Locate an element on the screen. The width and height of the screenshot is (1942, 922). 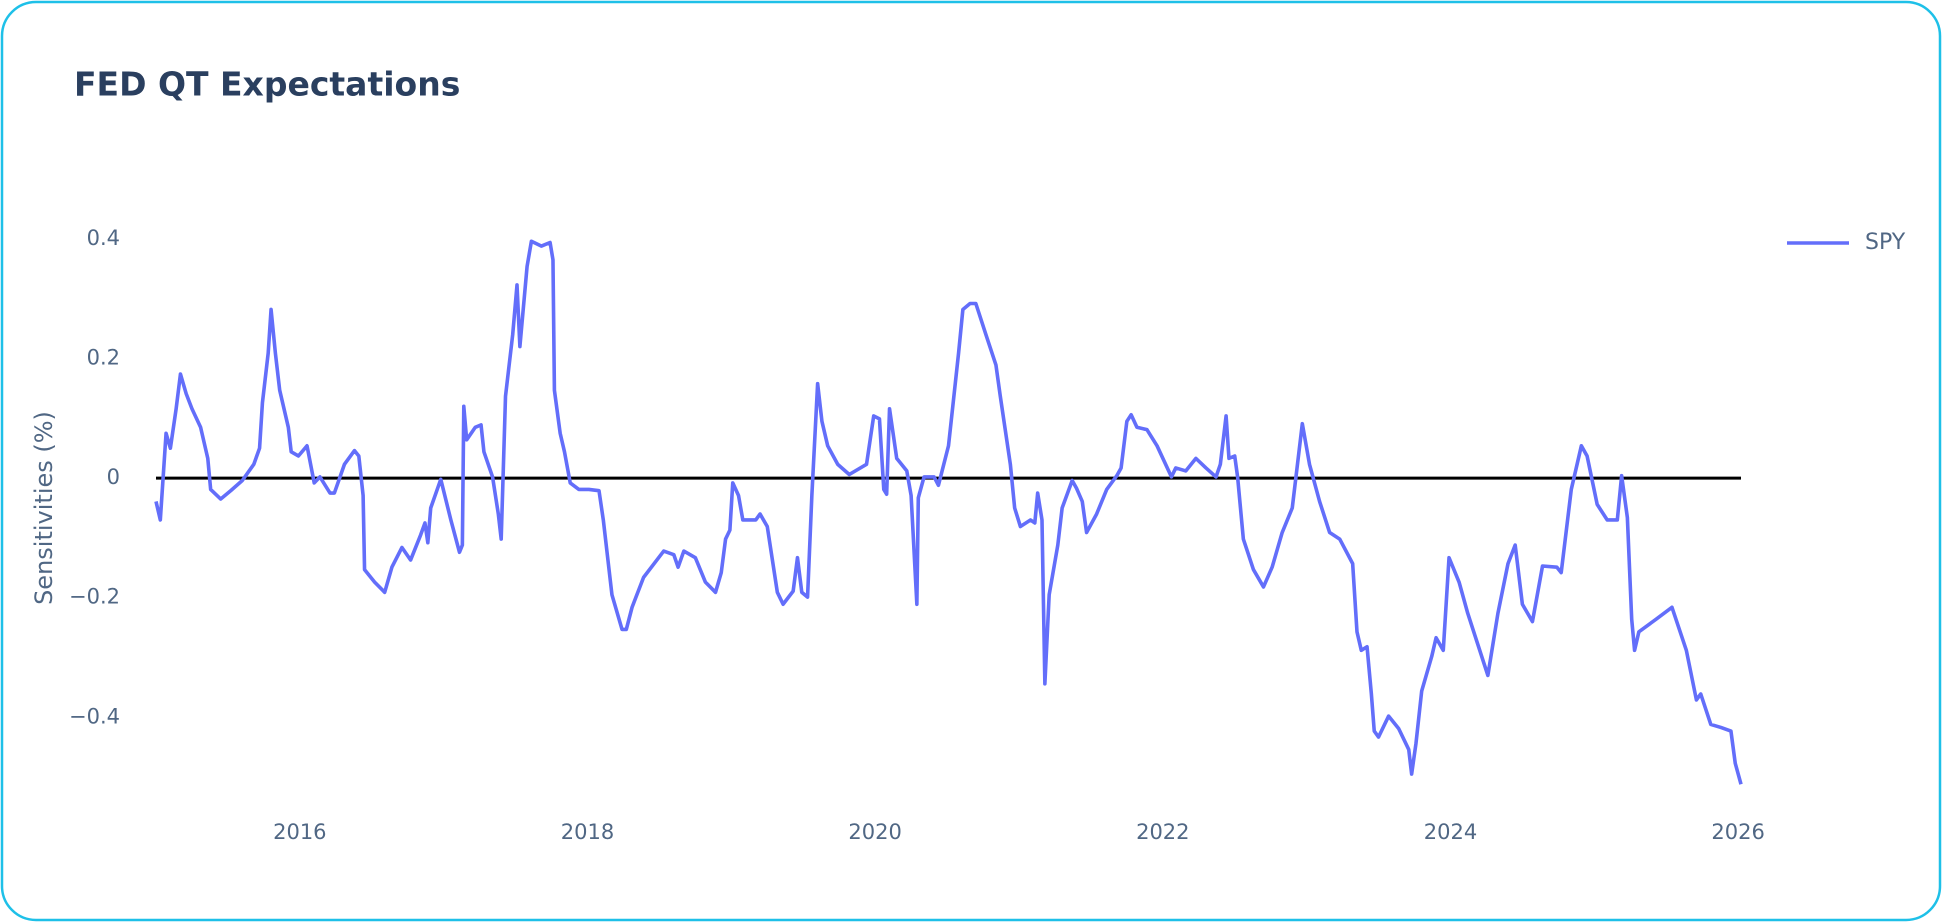
y-tick-label: −0.4 is located at coordinates (94, 716).